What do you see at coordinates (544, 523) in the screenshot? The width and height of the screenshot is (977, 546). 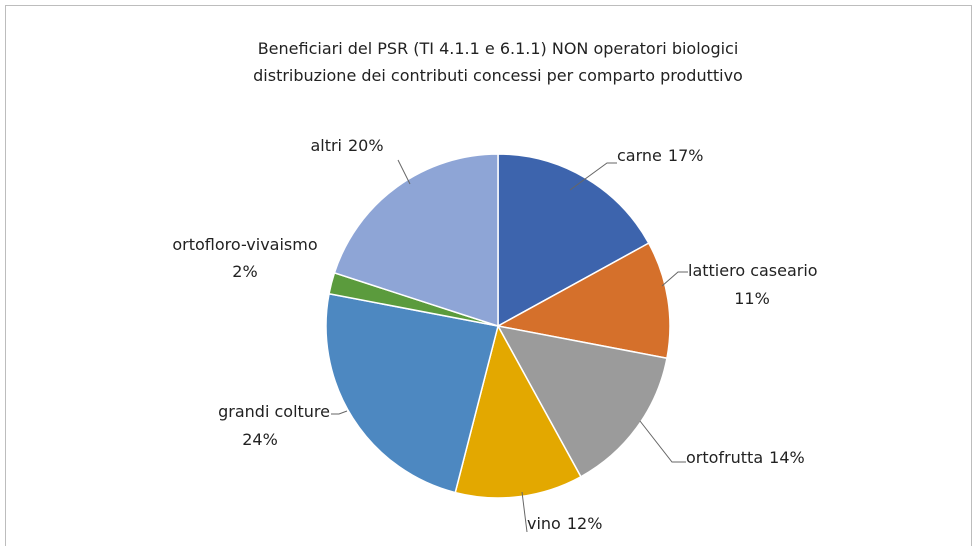 I see `slice-label: vino` at bounding box center [544, 523].